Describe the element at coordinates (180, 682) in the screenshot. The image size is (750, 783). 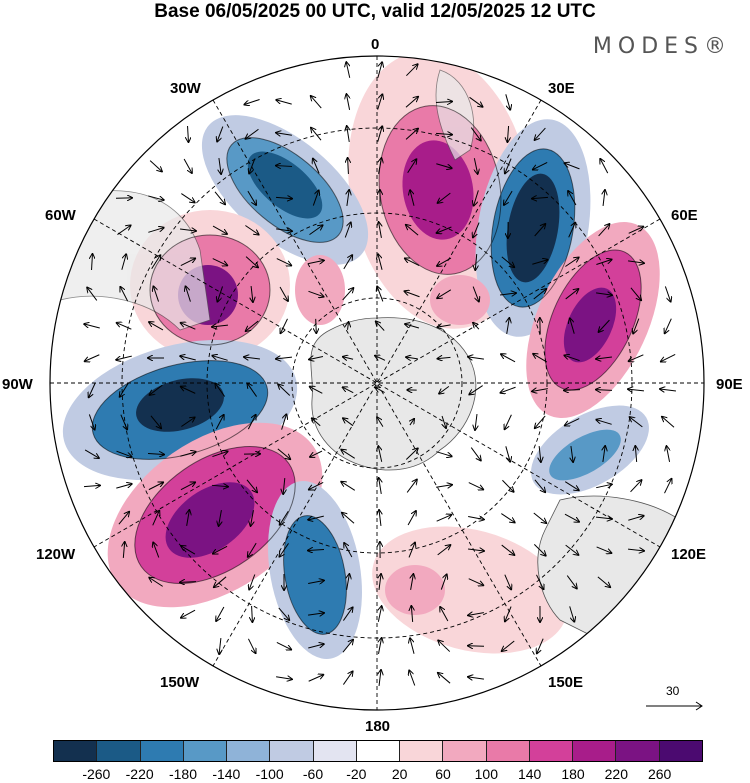
I see `lon-label-150w: 150W` at that location.